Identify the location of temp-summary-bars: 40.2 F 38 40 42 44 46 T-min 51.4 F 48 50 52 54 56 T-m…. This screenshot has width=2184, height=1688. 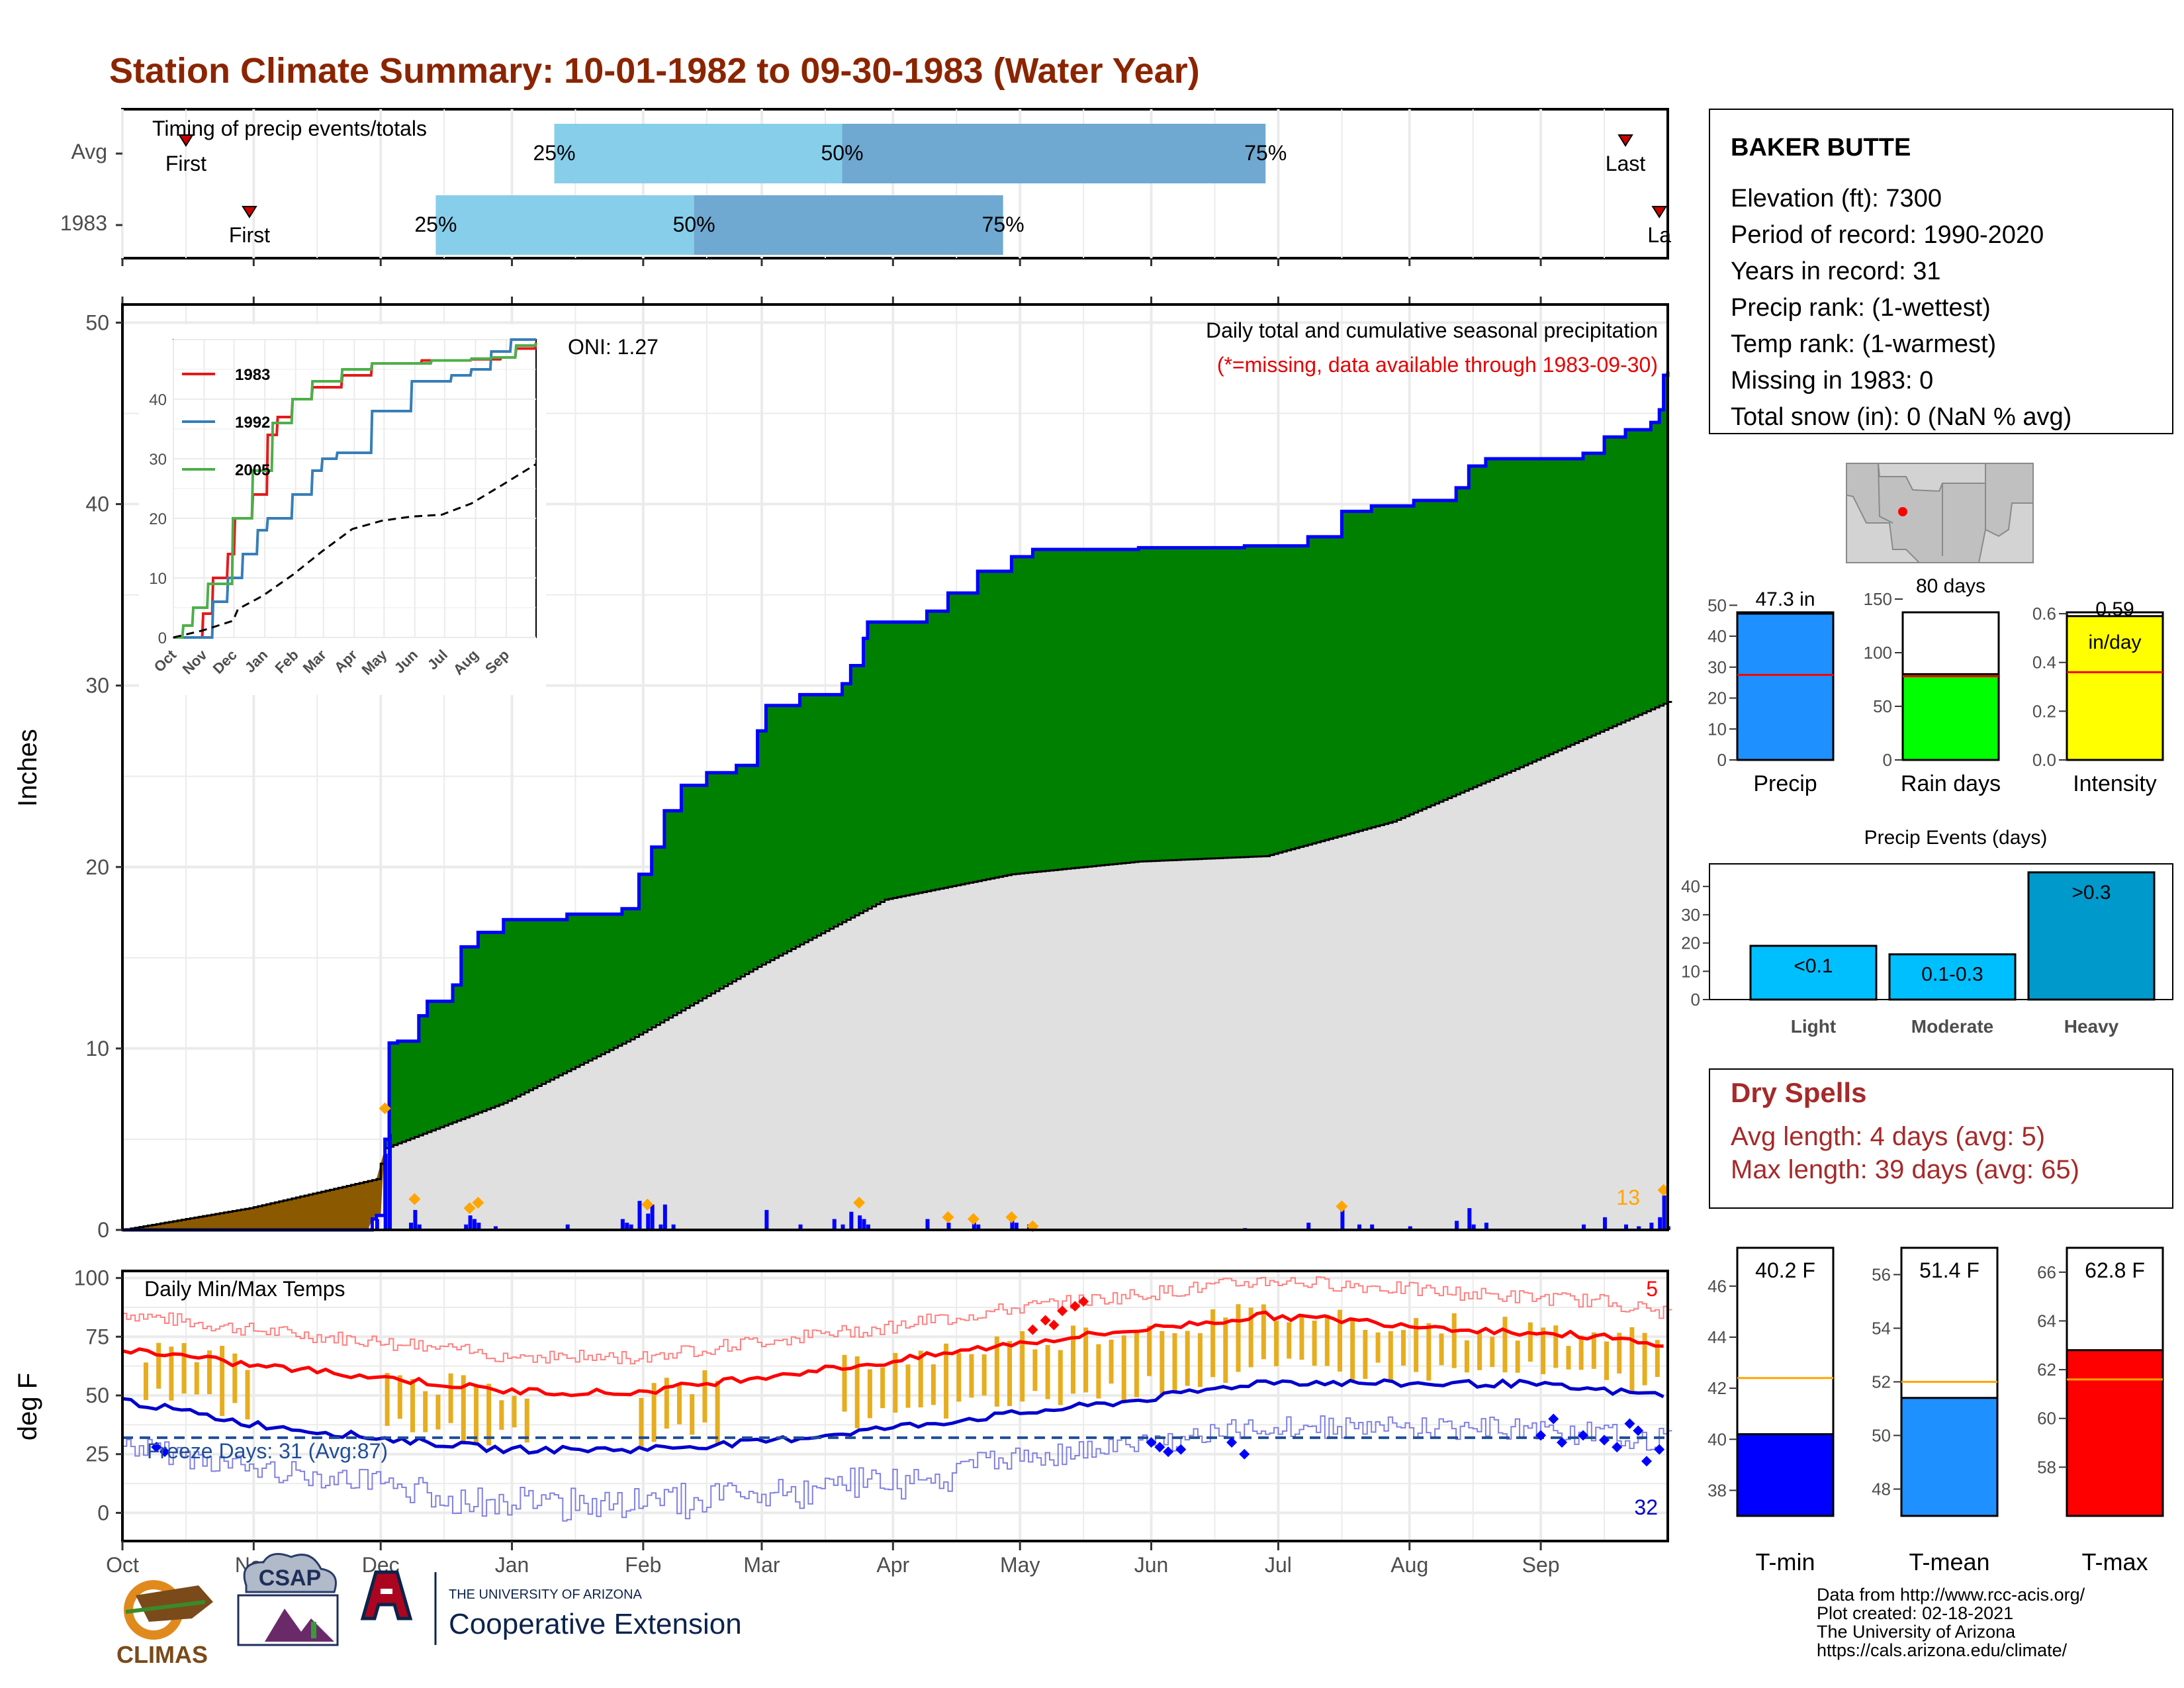
(1935, 1410).